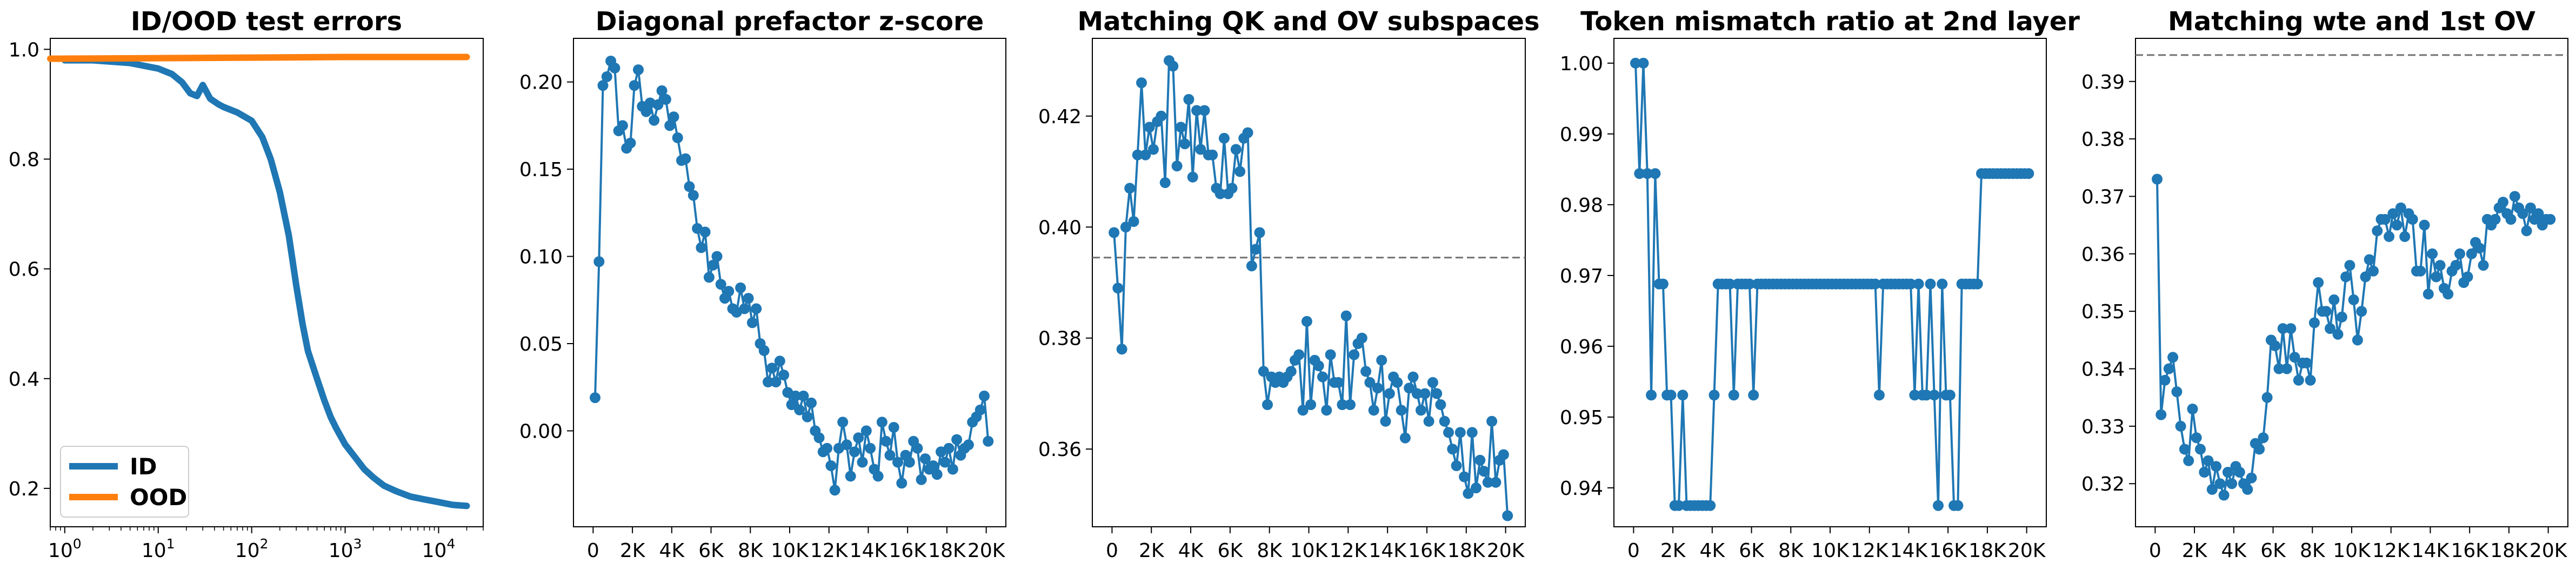 Image resolution: width=2576 pixels, height=570 pixels. What do you see at coordinates (1870, 551) in the screenshot?
I see `x-tick-label: 12K` at bounding box center [1870, 551].